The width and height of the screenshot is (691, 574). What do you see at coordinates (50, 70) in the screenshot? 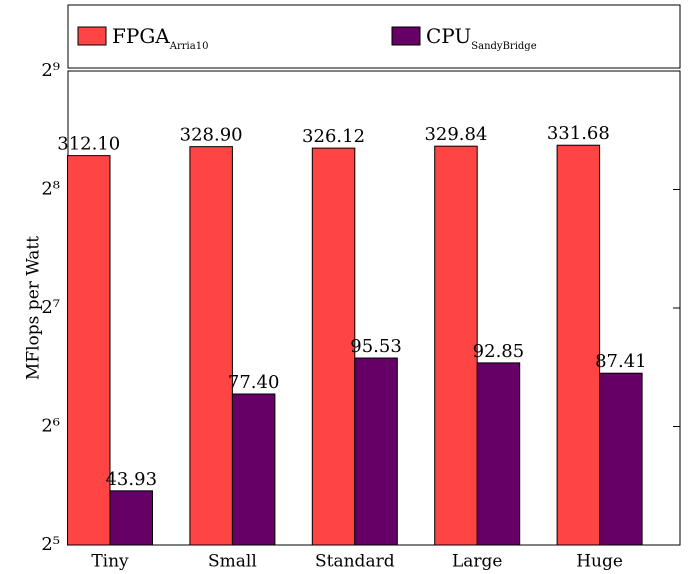
I see `y-tick-label: 2⁹` at bounding box center [50, 70].